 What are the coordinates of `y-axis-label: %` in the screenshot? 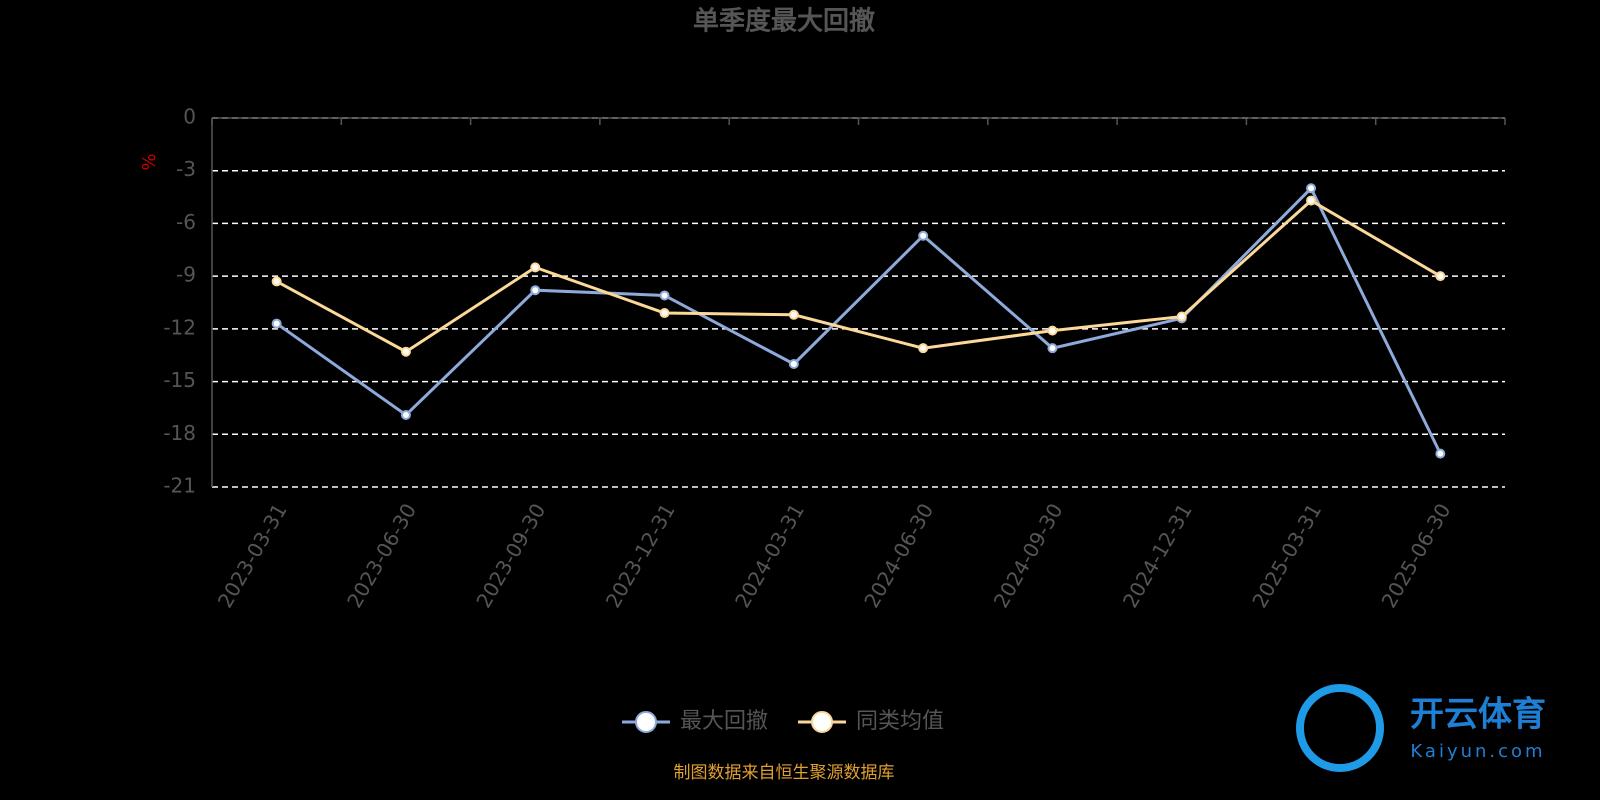 It's located at (149, 161).